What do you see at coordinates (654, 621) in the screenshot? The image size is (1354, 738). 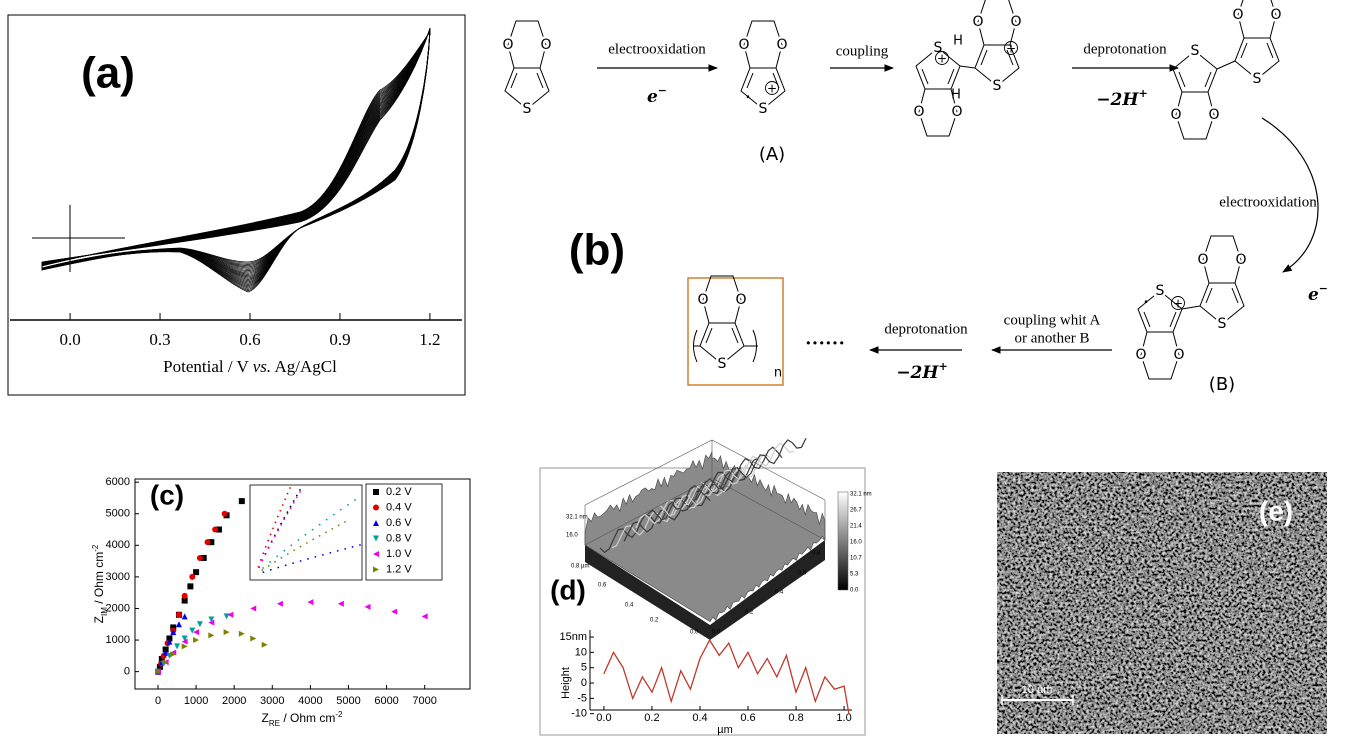 I see `surface-label: 0.2` at bounding box center [654, 621].